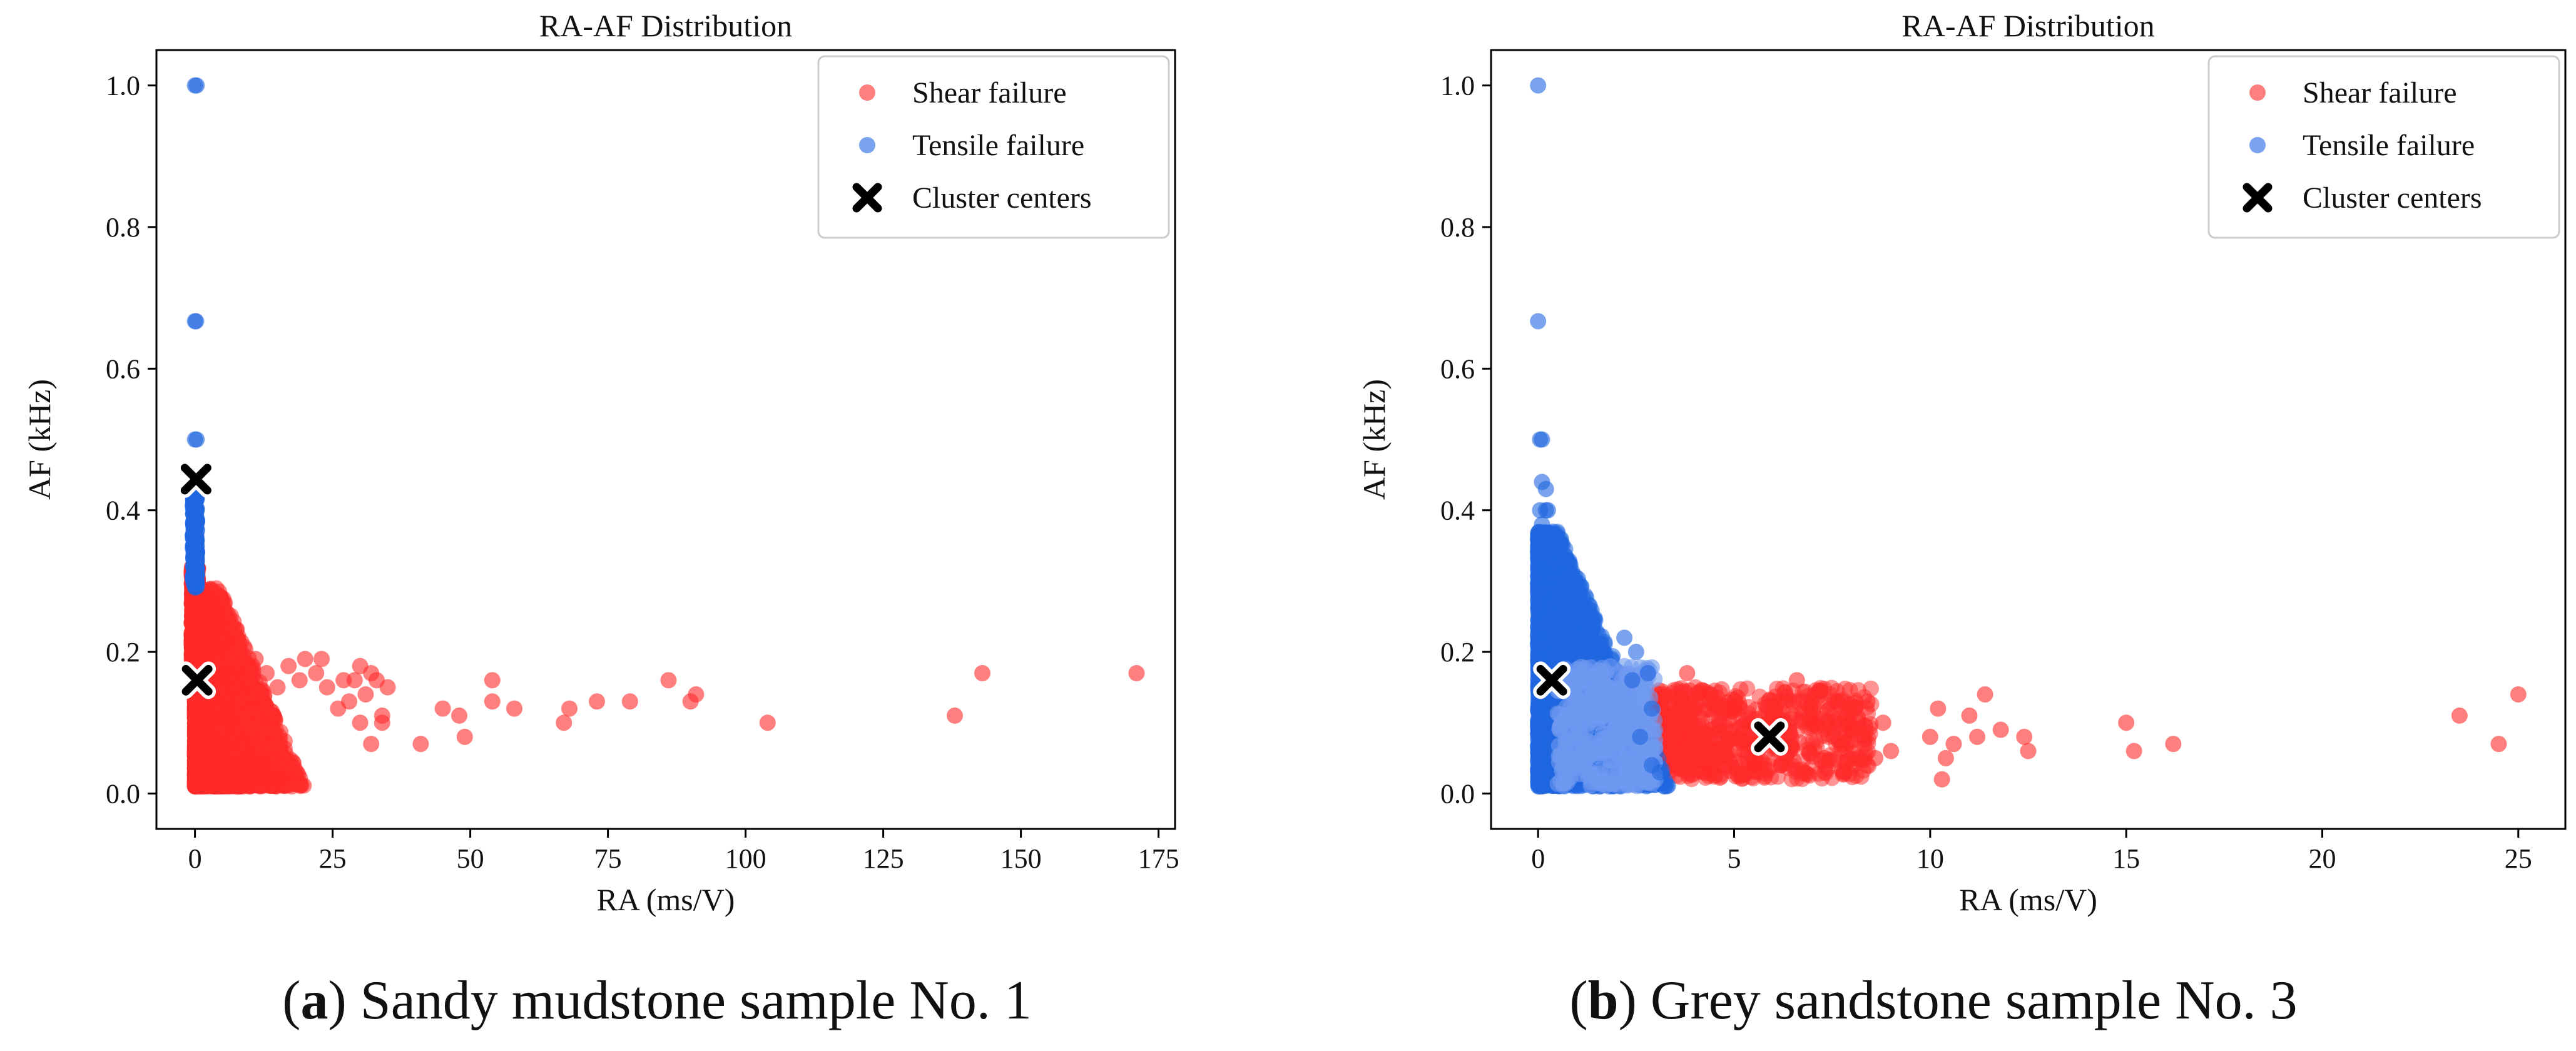 This screenshot has height=1051, width=2576. I want to click on legend-box, so click(993, 147).